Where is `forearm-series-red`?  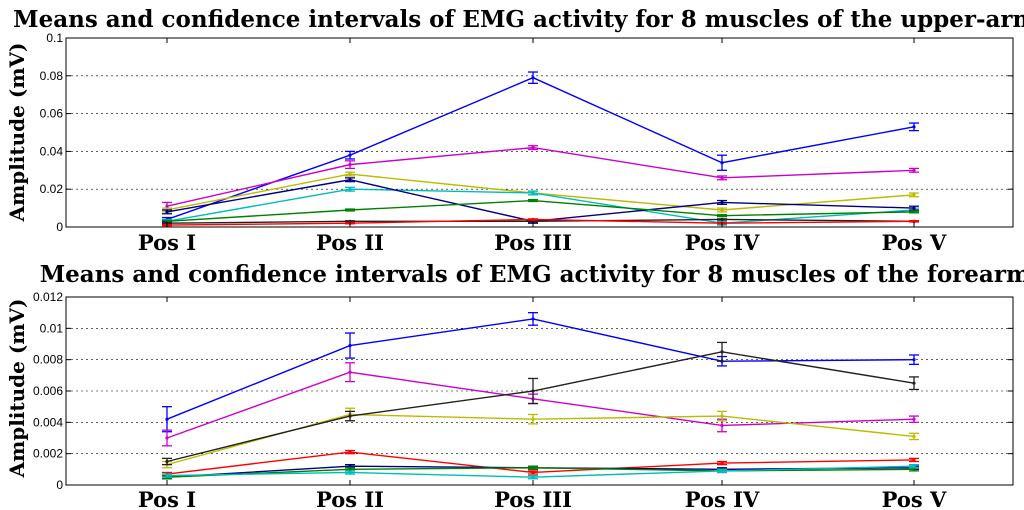 forearm-series-red is located at coordinates (540, 463).